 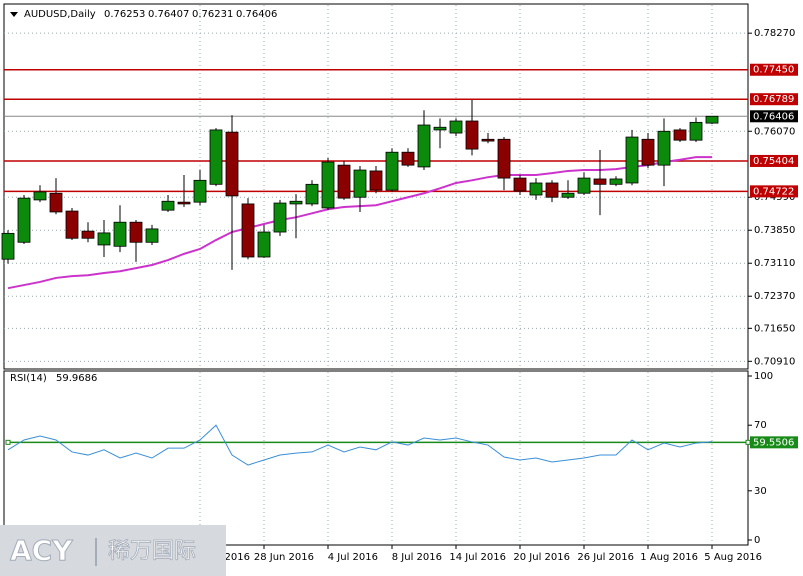 What do you see at coordinates (14, 14) in the screenshot?
I see `menu-arrow` at bounding box center [14, 14].